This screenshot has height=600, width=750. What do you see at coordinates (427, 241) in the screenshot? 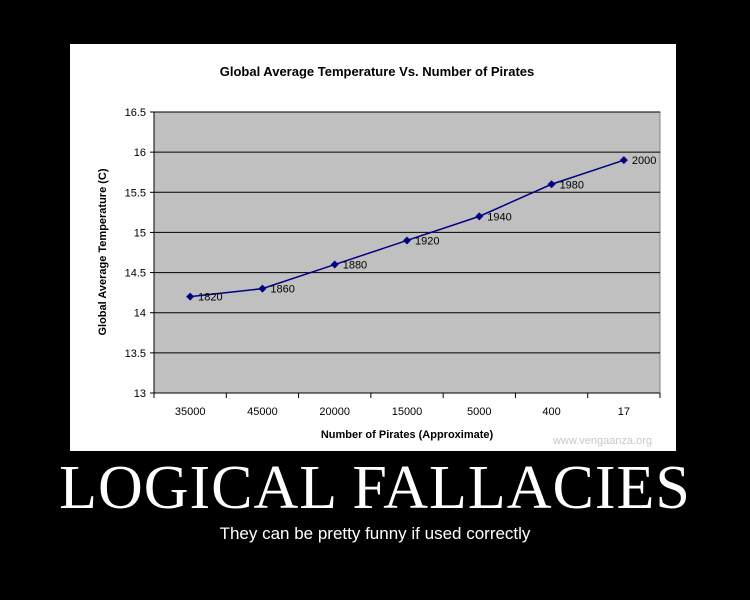
I see `data-point-label: 1920` at bounding box center [427, 241].